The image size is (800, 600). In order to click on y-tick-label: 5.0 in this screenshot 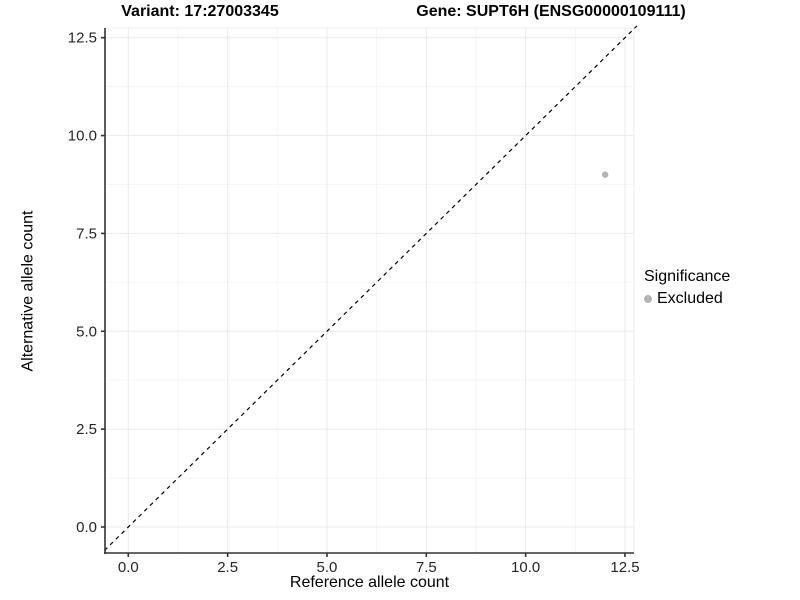, I will do `click(86, 331)`.